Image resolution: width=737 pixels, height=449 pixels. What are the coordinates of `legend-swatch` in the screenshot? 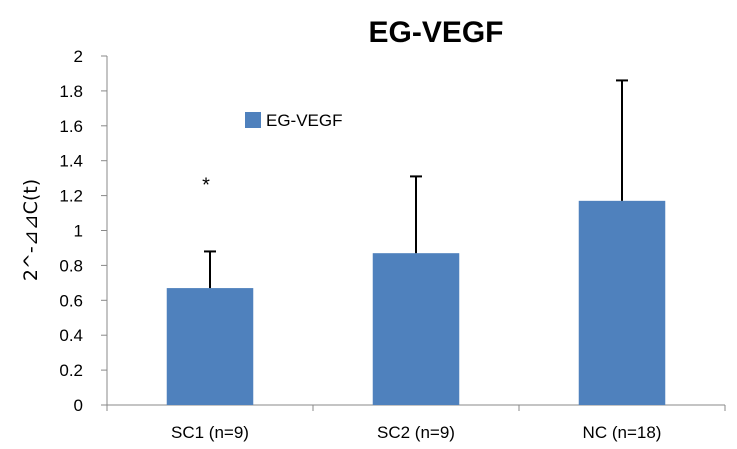 It's located at (253, 120).